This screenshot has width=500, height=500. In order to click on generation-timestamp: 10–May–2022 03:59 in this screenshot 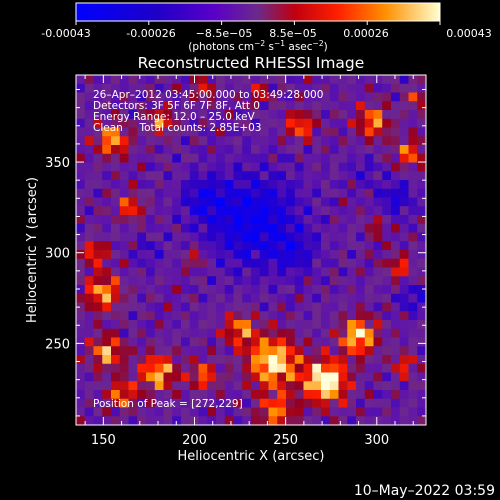, I will do `click(424, 491)`.